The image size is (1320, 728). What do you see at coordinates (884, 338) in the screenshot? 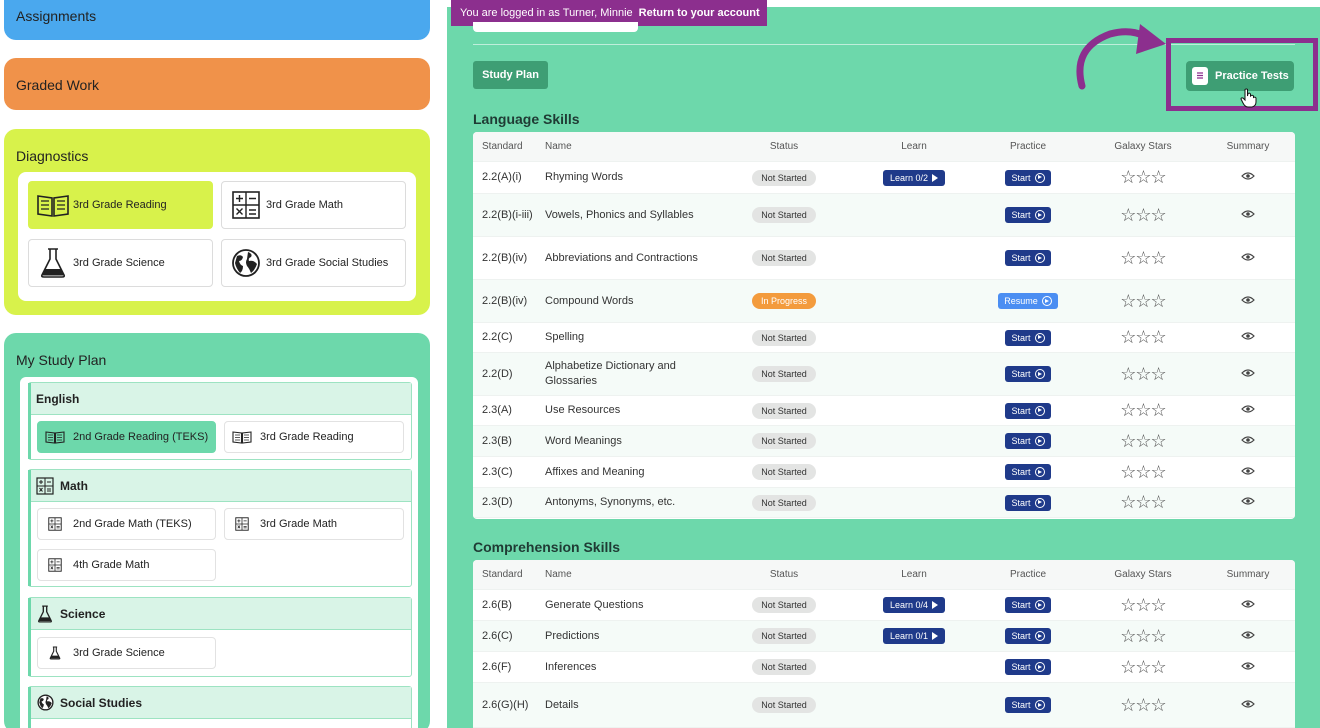
I see `table-row: 2.2(C) Spelling Not Started Start ☆☆☆` at bounding box center [884, 338].